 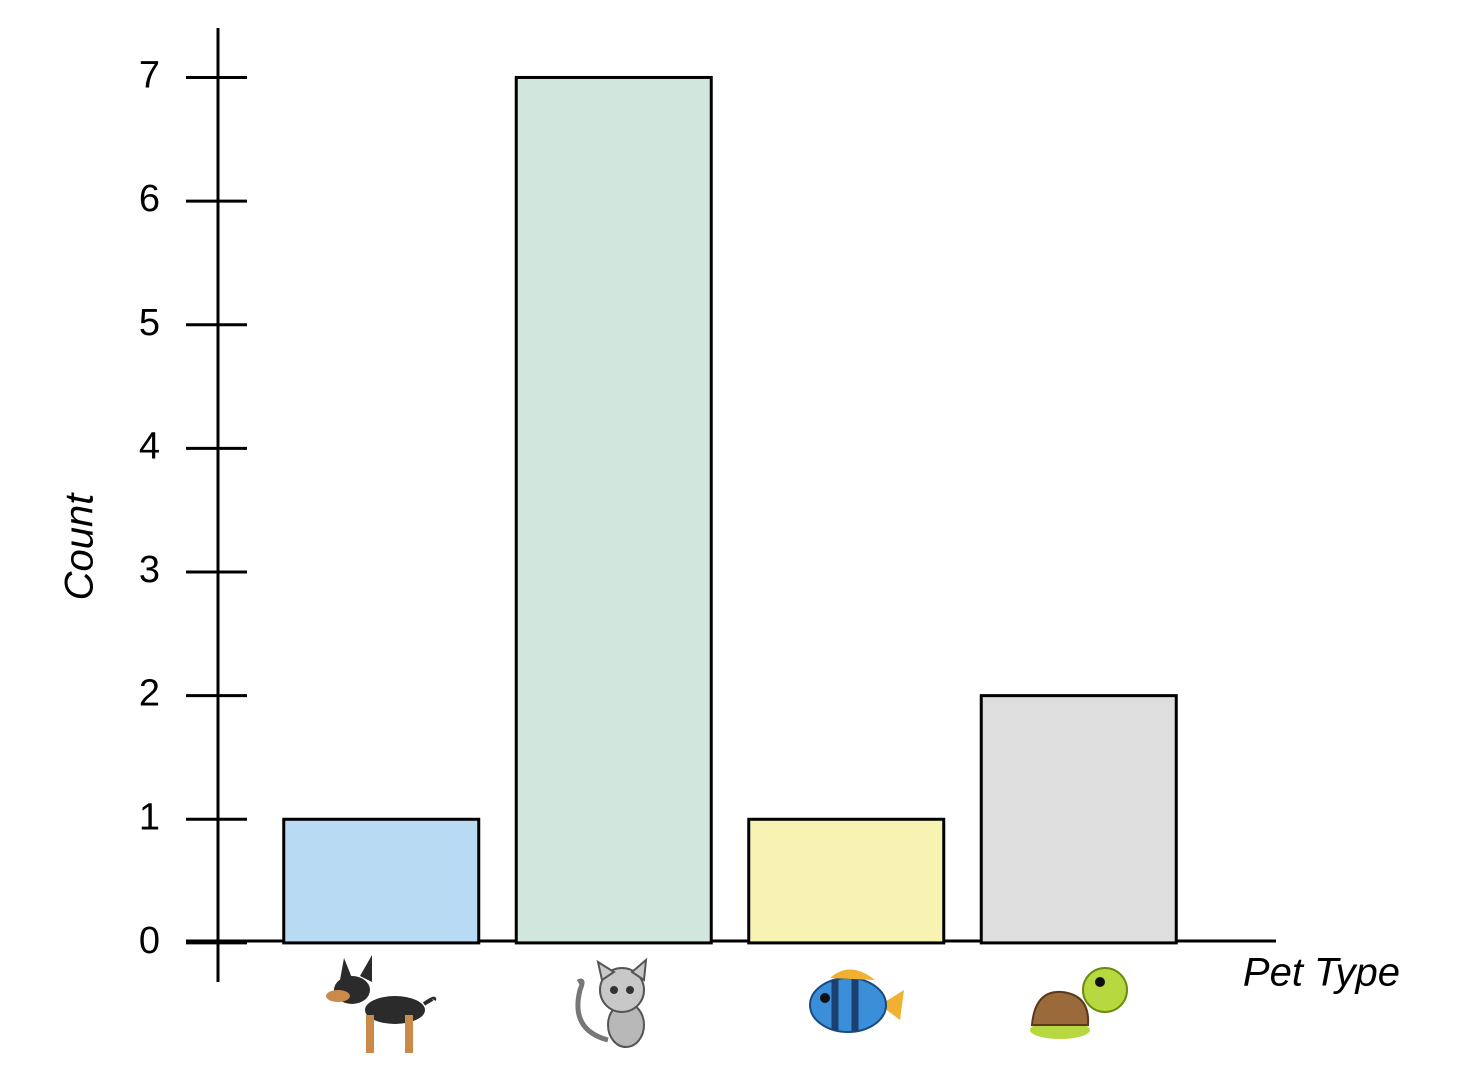 What do you see at coordinates (149, 941) in the screenshot?
I see `y-tick-label: 0` at bounding box center [149, 941].